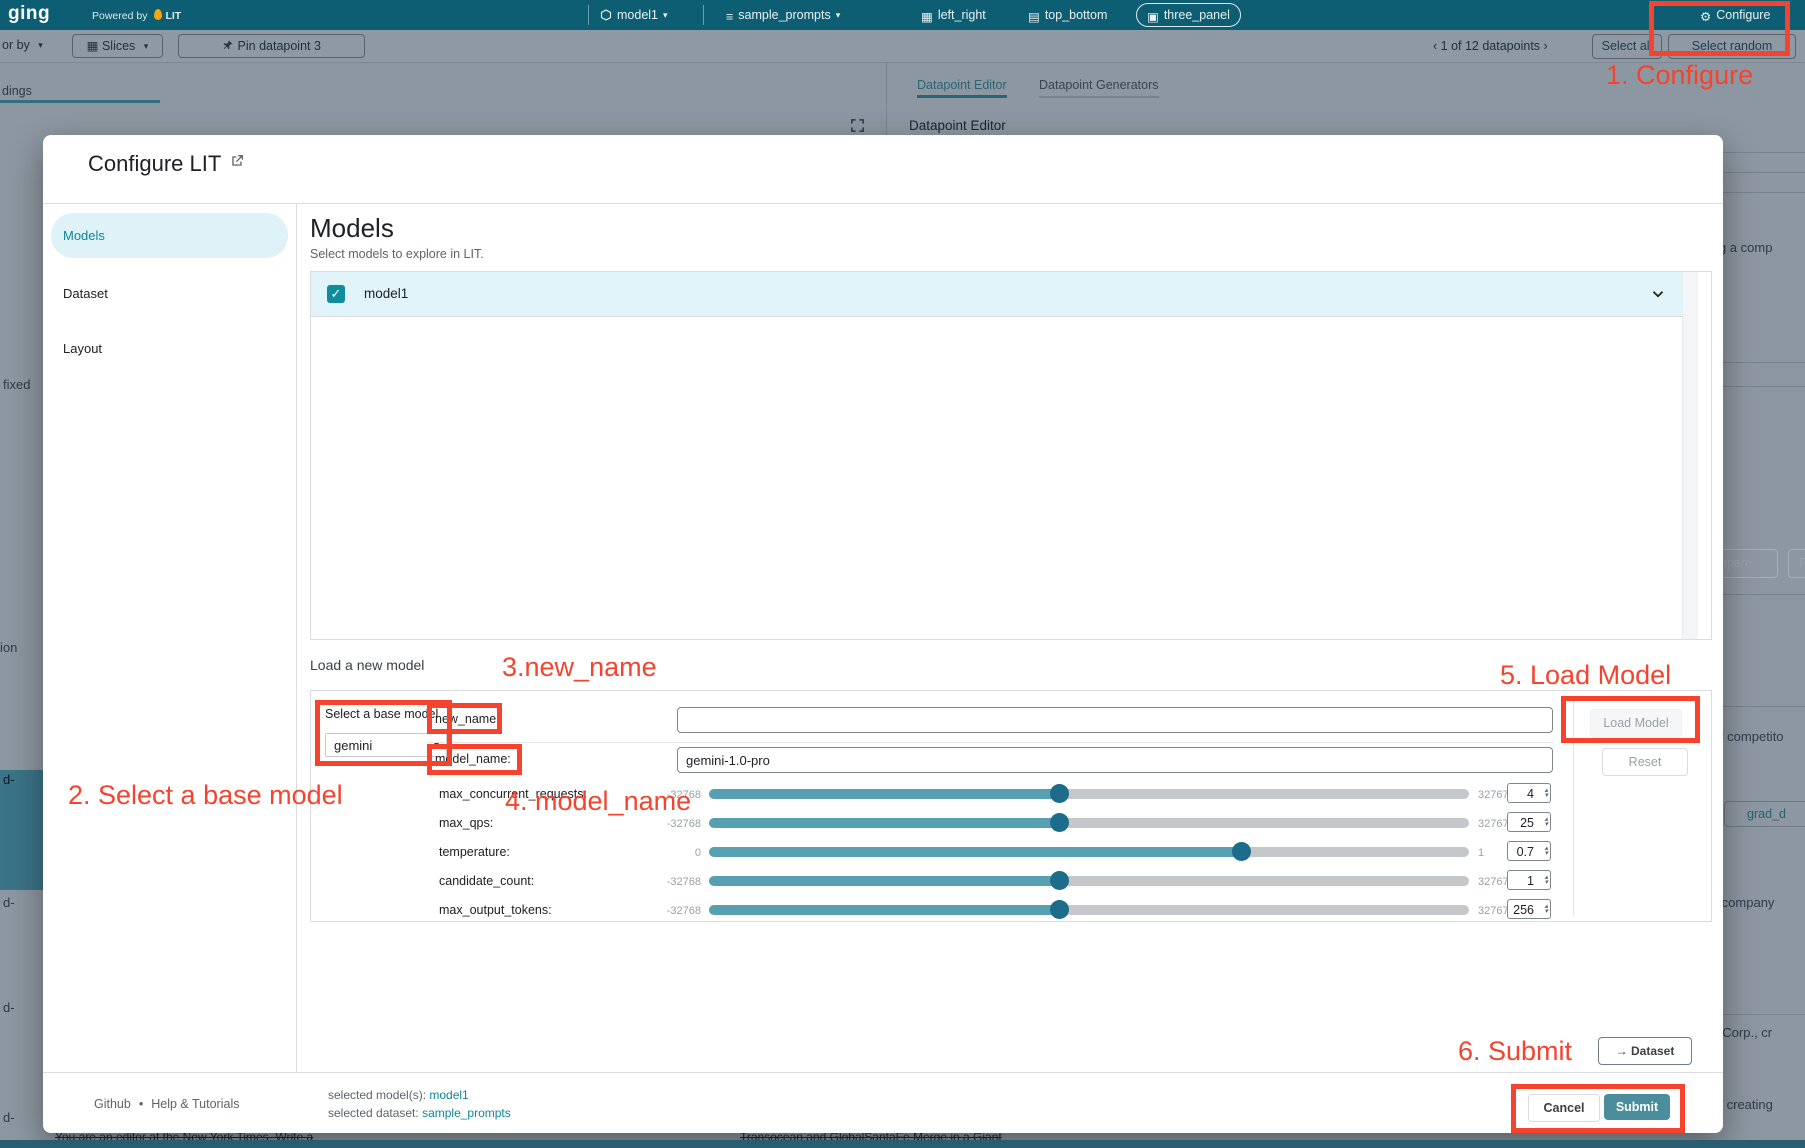 Image resolution: width=1805 pixels, height=1148 pixels. What do you see at coordinates (783, 15) in the screenshot?
I see `dataset-selector-button: ≡ sample_prompts ▾` at bounding box center [783, 15].